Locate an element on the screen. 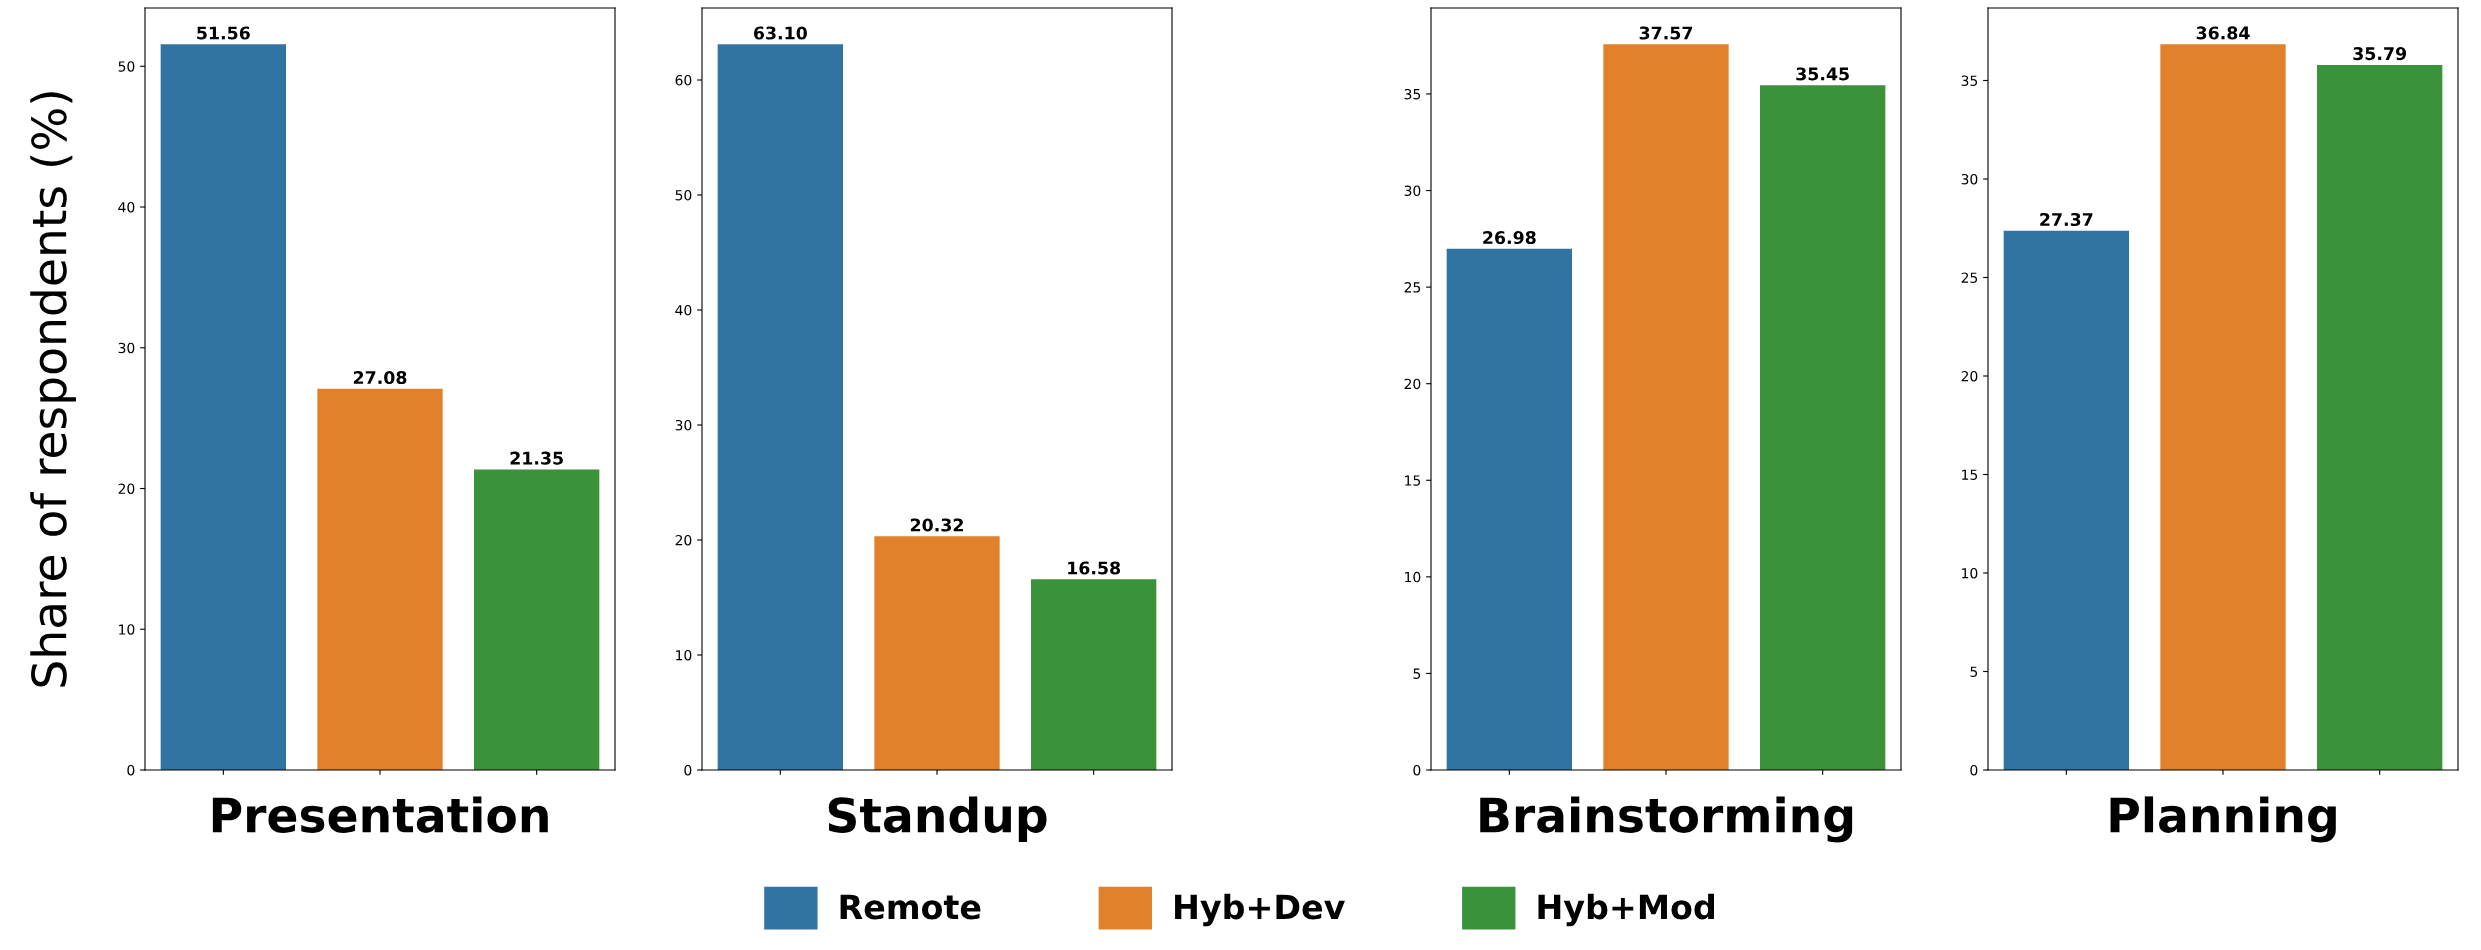  legend-label: Hyb+Dev is located at coordinates (1260, 910).